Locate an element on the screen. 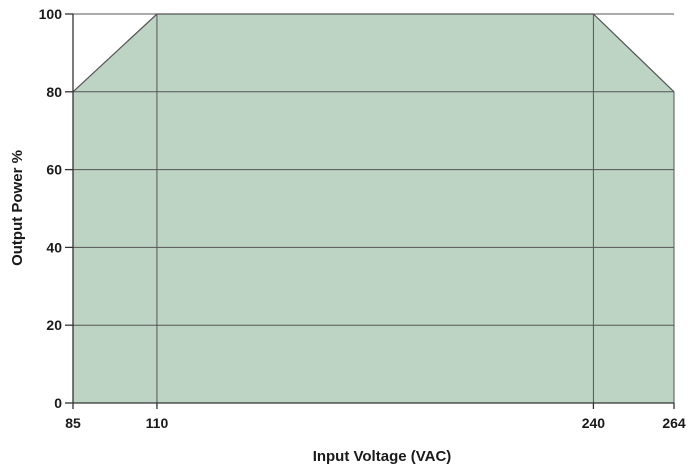 The width and height of the screenshot is (695, 468). y-tick-label: 100 is located at coordinates (51, 14).